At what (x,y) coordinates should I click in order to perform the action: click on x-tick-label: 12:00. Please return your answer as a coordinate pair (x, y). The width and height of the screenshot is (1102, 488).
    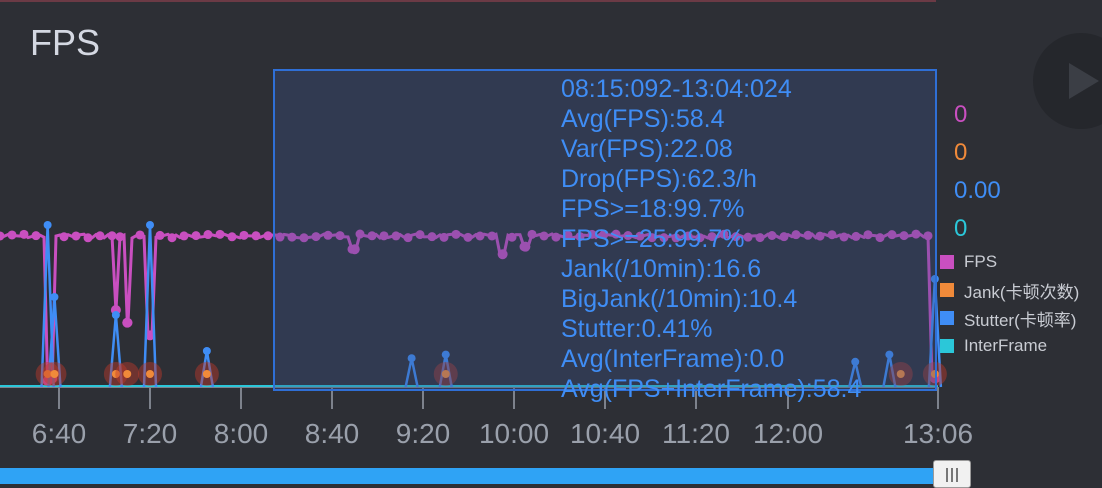
    Looking at the image, I should click on (788, 433).